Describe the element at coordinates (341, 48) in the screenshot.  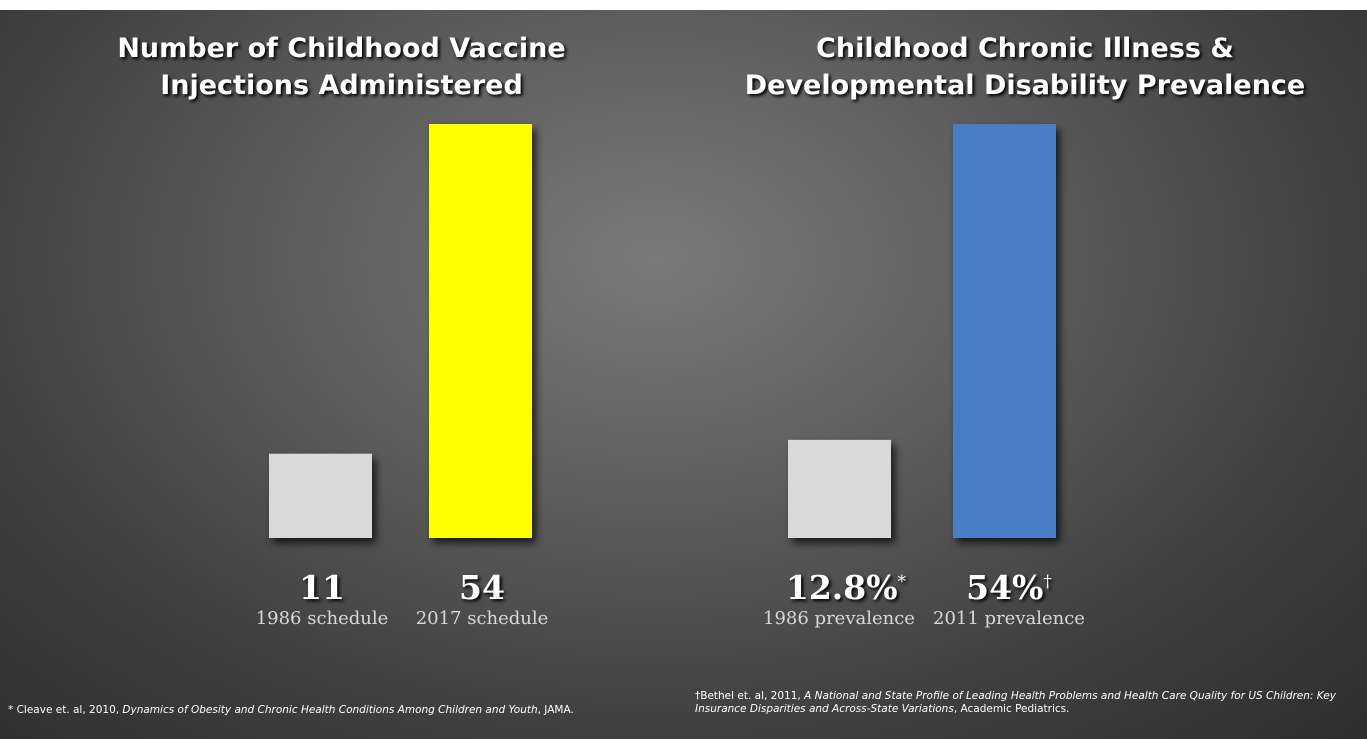
I see `chart-title-line-1: Number of Childhood Vaccine` at that location.